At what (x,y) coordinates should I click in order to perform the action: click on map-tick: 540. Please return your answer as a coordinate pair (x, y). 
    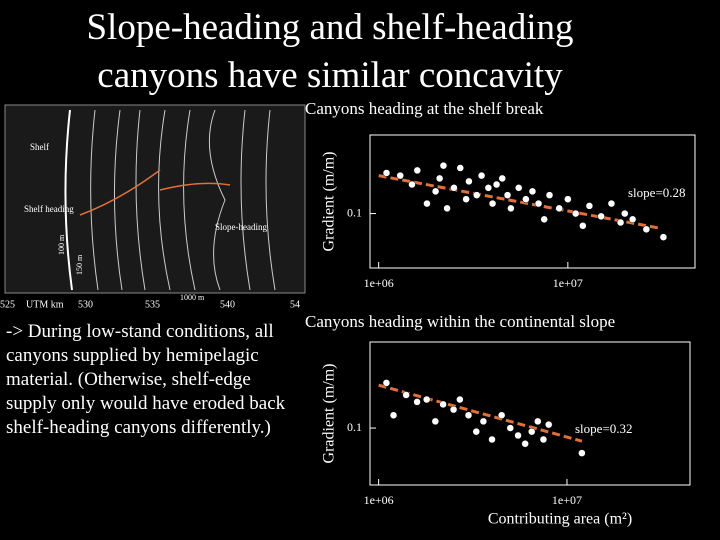
    Looking at the image, I should click on (227, 304).